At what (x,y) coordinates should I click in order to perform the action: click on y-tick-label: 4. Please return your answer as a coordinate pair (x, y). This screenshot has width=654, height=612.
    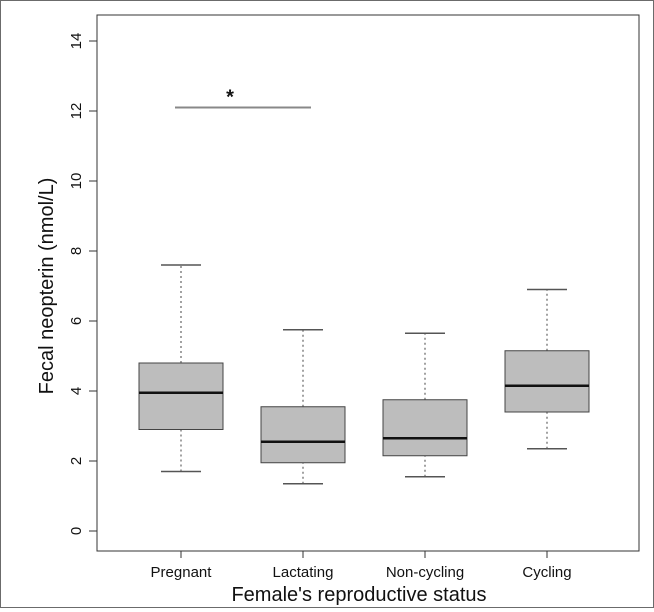
    Looking at the image, I should click on (76, 391).